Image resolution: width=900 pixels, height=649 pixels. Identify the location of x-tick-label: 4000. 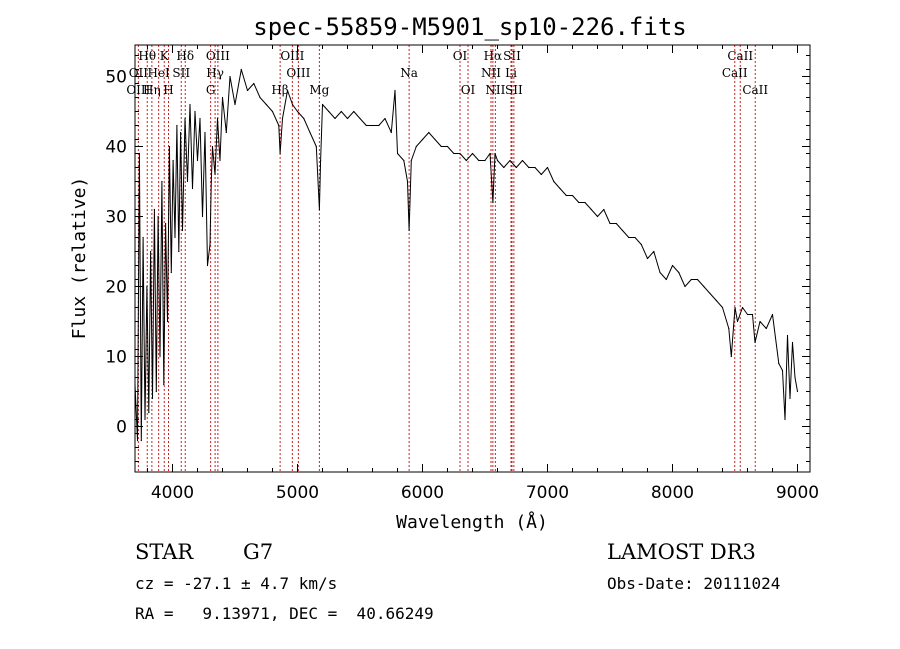
(172, 493).